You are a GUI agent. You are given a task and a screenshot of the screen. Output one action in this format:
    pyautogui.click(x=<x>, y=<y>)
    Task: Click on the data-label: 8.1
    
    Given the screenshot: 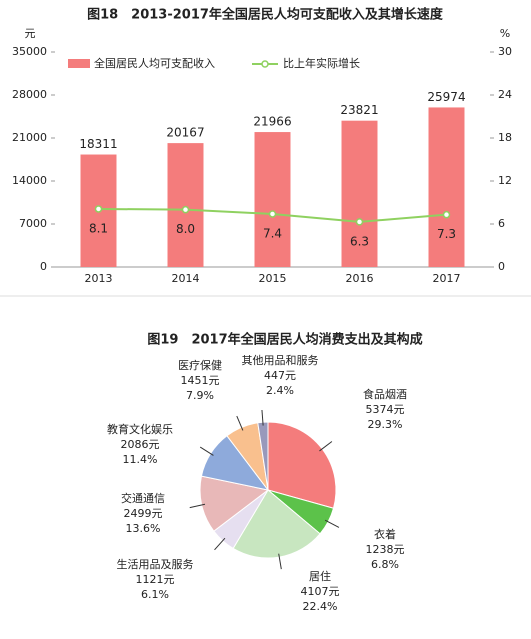 What is the action you would take?
    pyautogui.click(x=98, y=228)
    